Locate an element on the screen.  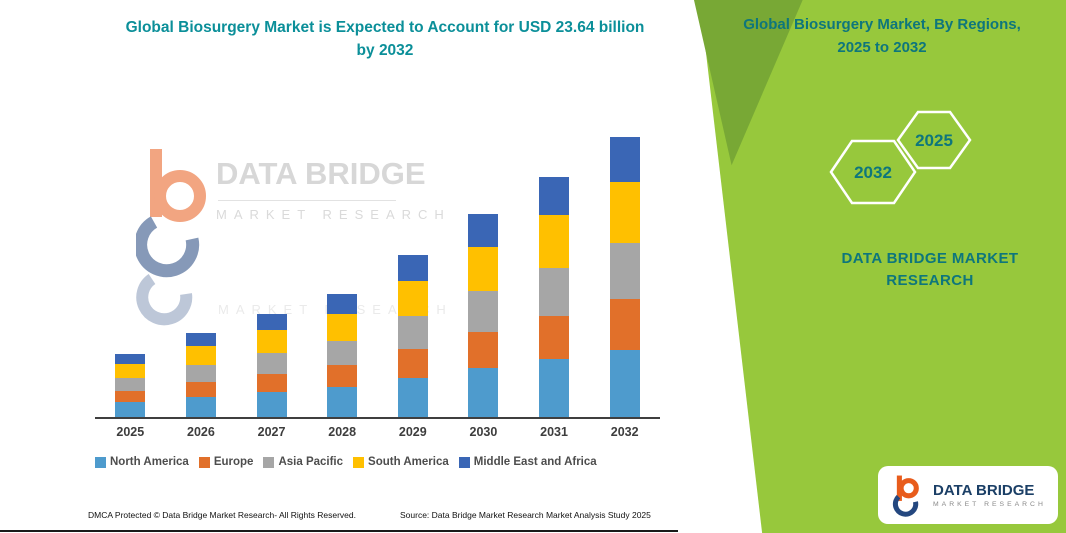
legend-label: North America is located at coordinates (149, 462).